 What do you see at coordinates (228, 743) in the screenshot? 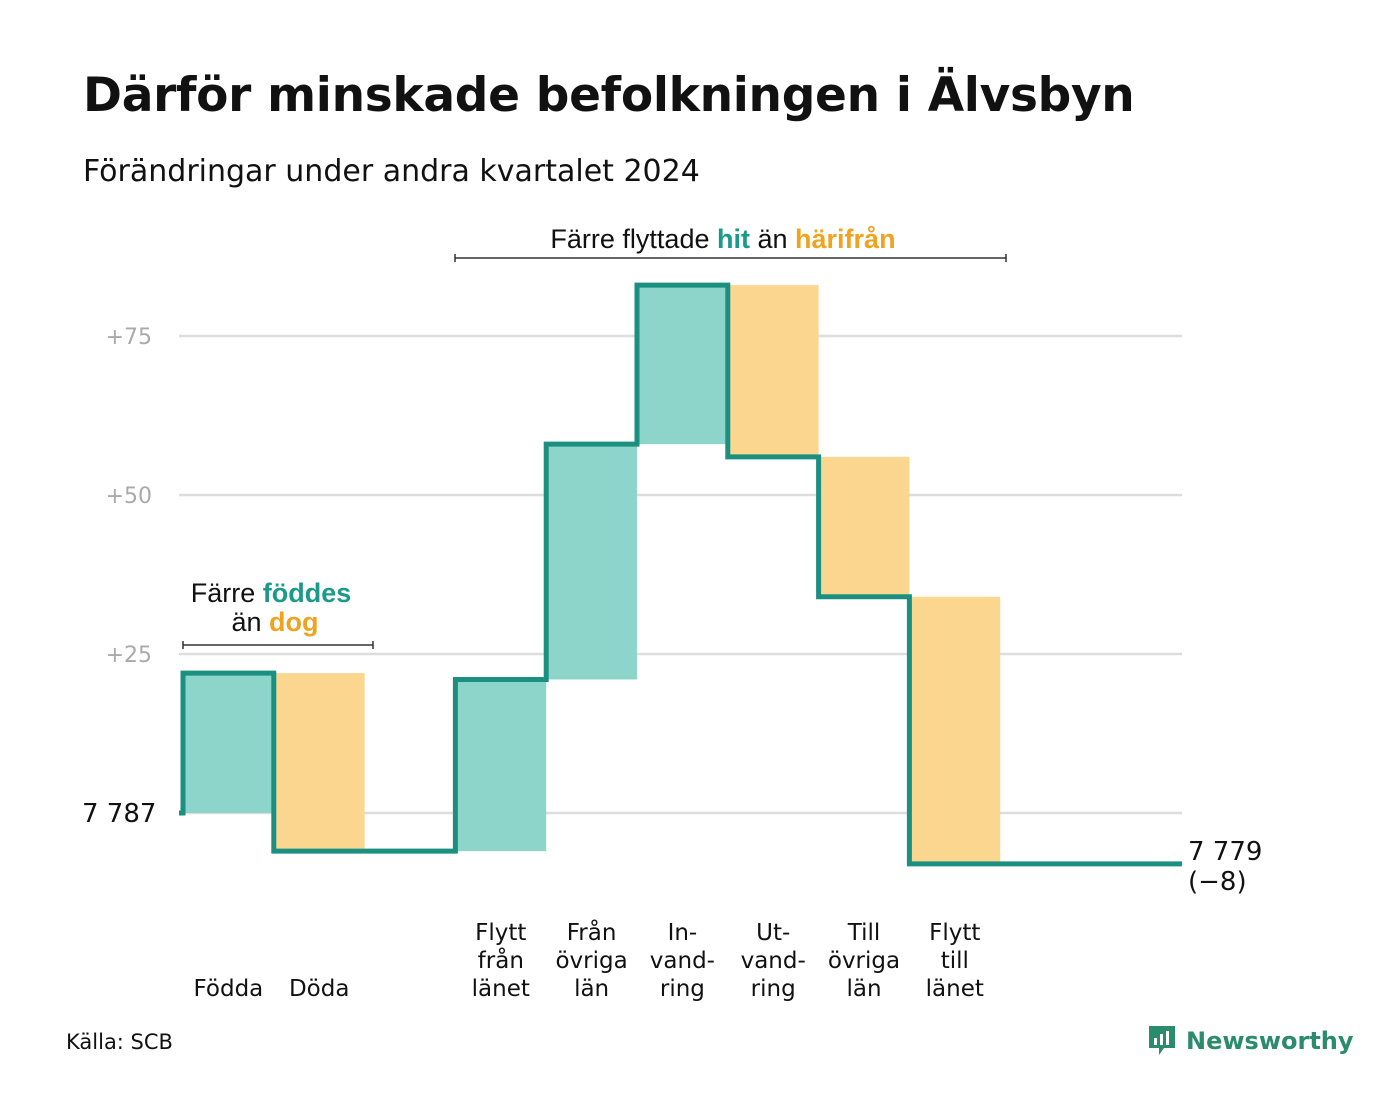
I see `bar-fodda` at bounding box center [228, 743].